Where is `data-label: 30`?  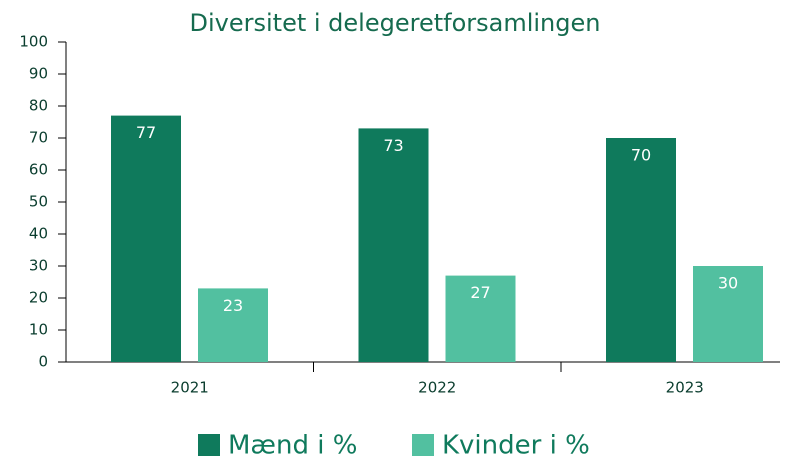 data-label: 30 is located at coordinates (728, 283).